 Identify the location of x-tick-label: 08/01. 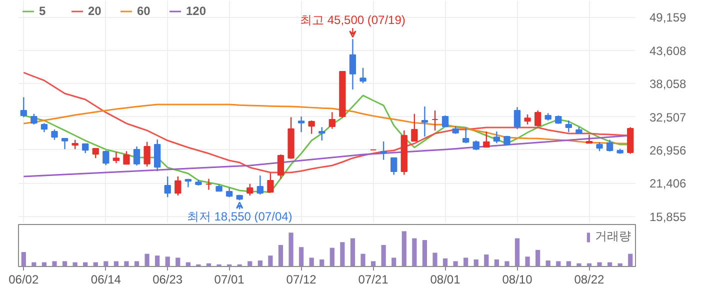
(445, 279).